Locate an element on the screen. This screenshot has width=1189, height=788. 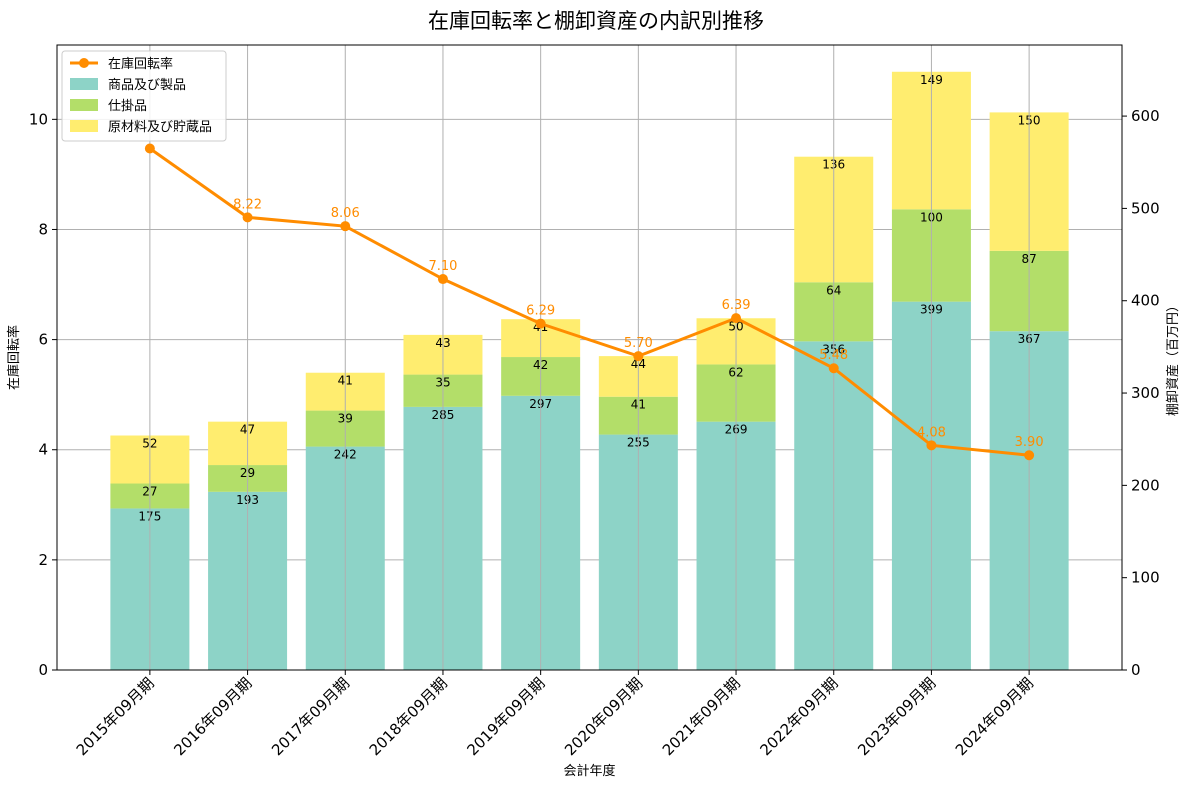
y-right-tick-label: 100 is located at coordinates (1145, 578).